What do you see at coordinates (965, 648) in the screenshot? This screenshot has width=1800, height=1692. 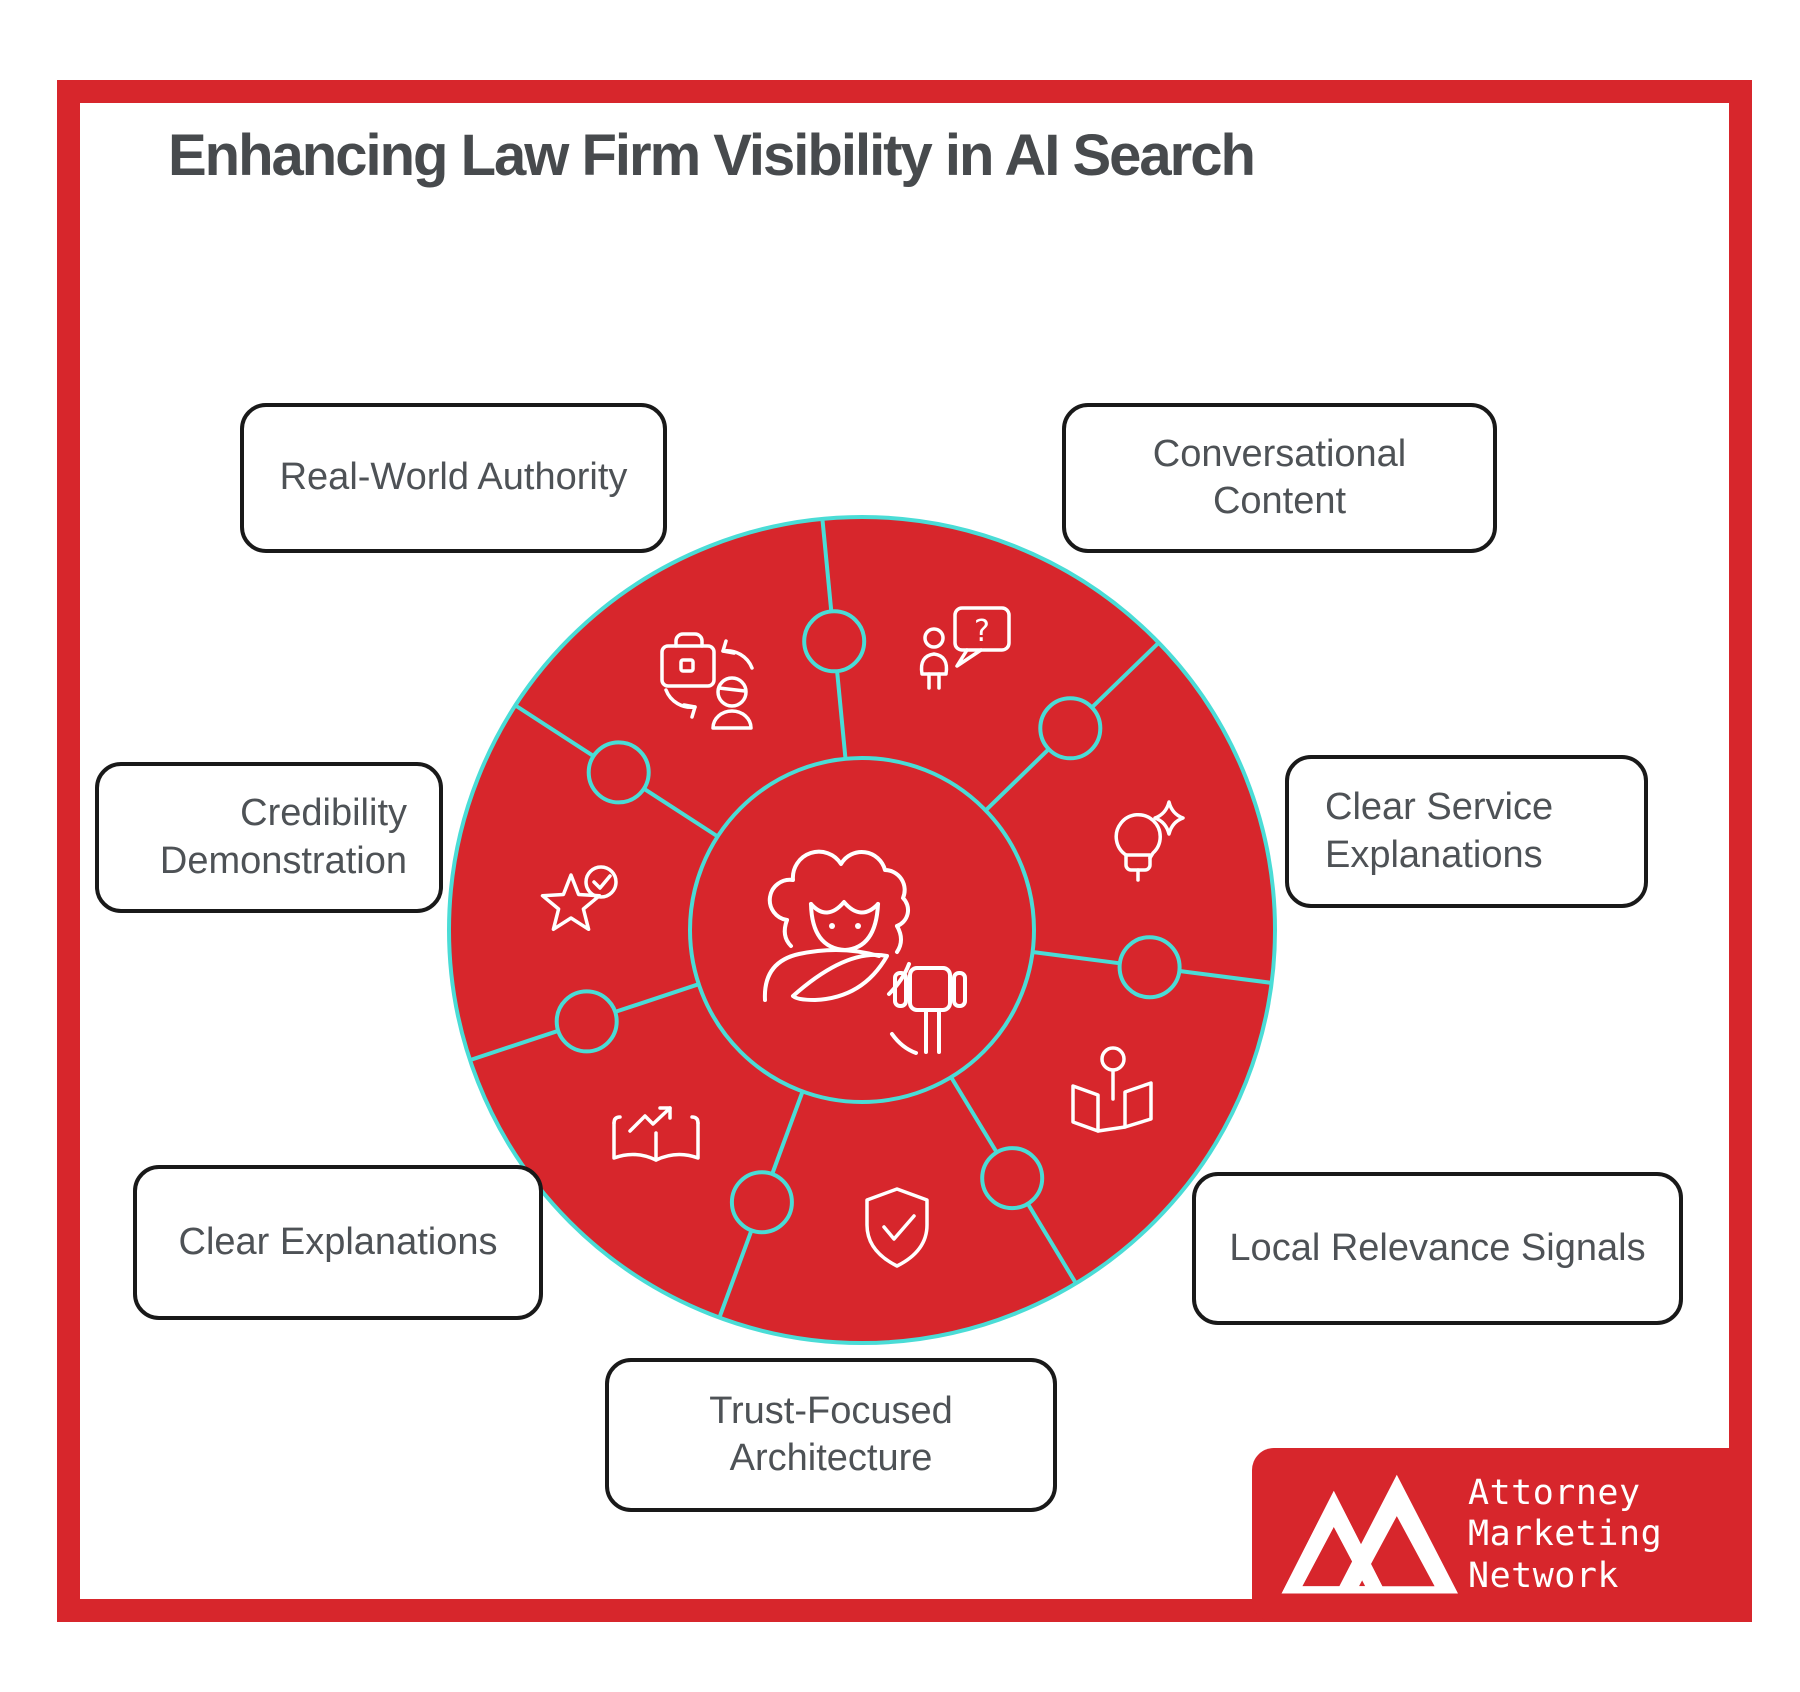 I see `person-question-bubble-icon: ?` at bounding box center [965, 648].